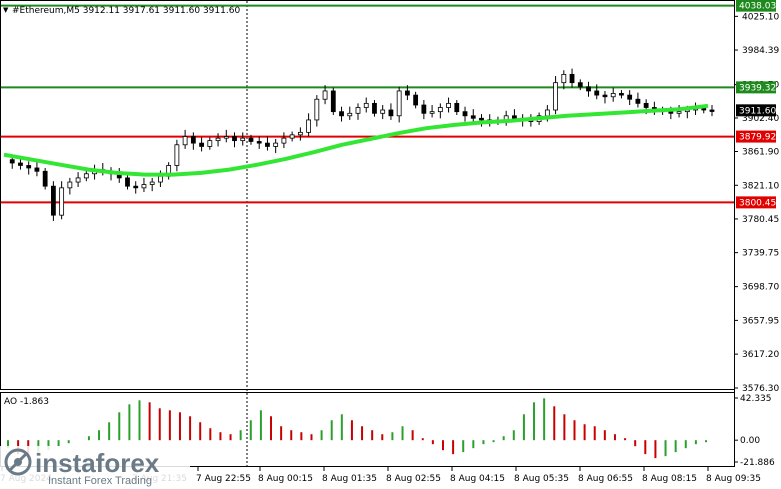 This screenshot has height=489, width=781. What do you see at coordinates (26, 402) in the screenshot?
I see `ao-title: AO -1.863` at bounding box center [26, 402].